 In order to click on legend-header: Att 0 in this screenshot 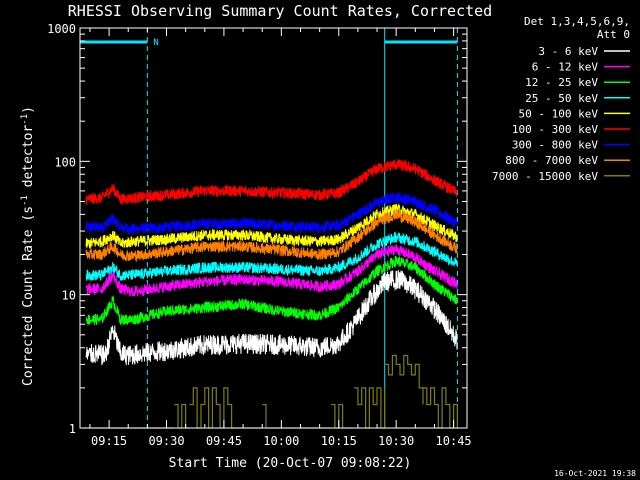, I will do `click(613, 34)`.